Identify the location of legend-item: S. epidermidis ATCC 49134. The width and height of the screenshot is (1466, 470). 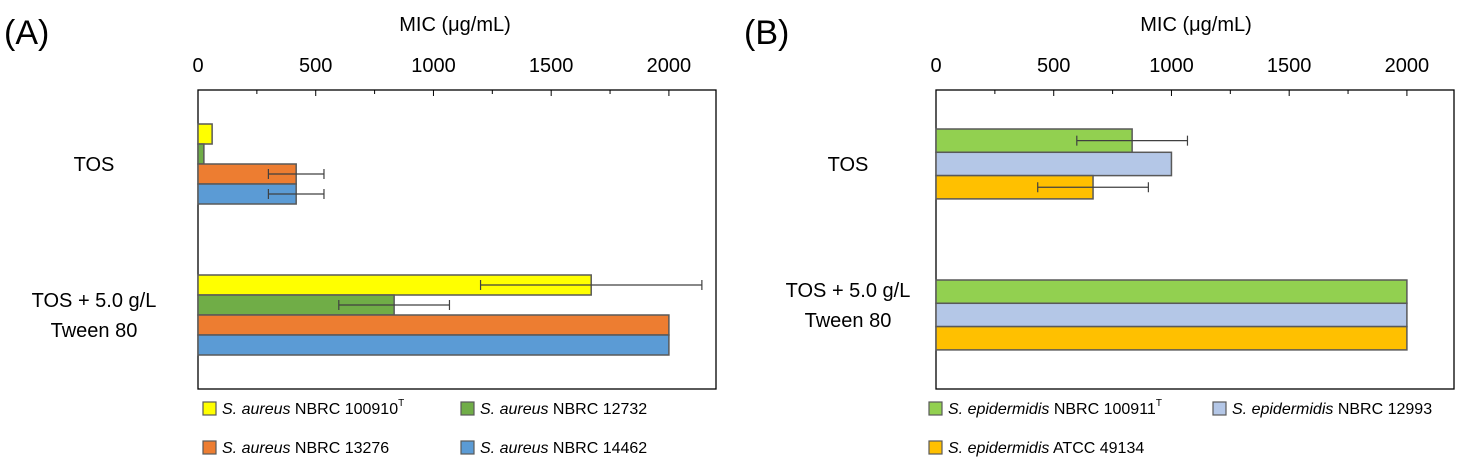
(1036, 448).